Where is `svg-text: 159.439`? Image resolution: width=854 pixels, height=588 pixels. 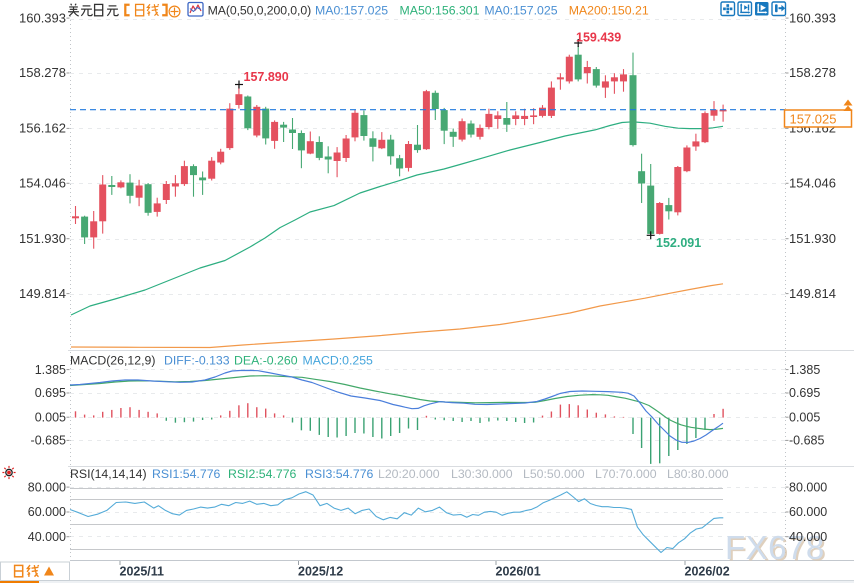
svg-text: 159.439 is located at coordinates (598, 38).